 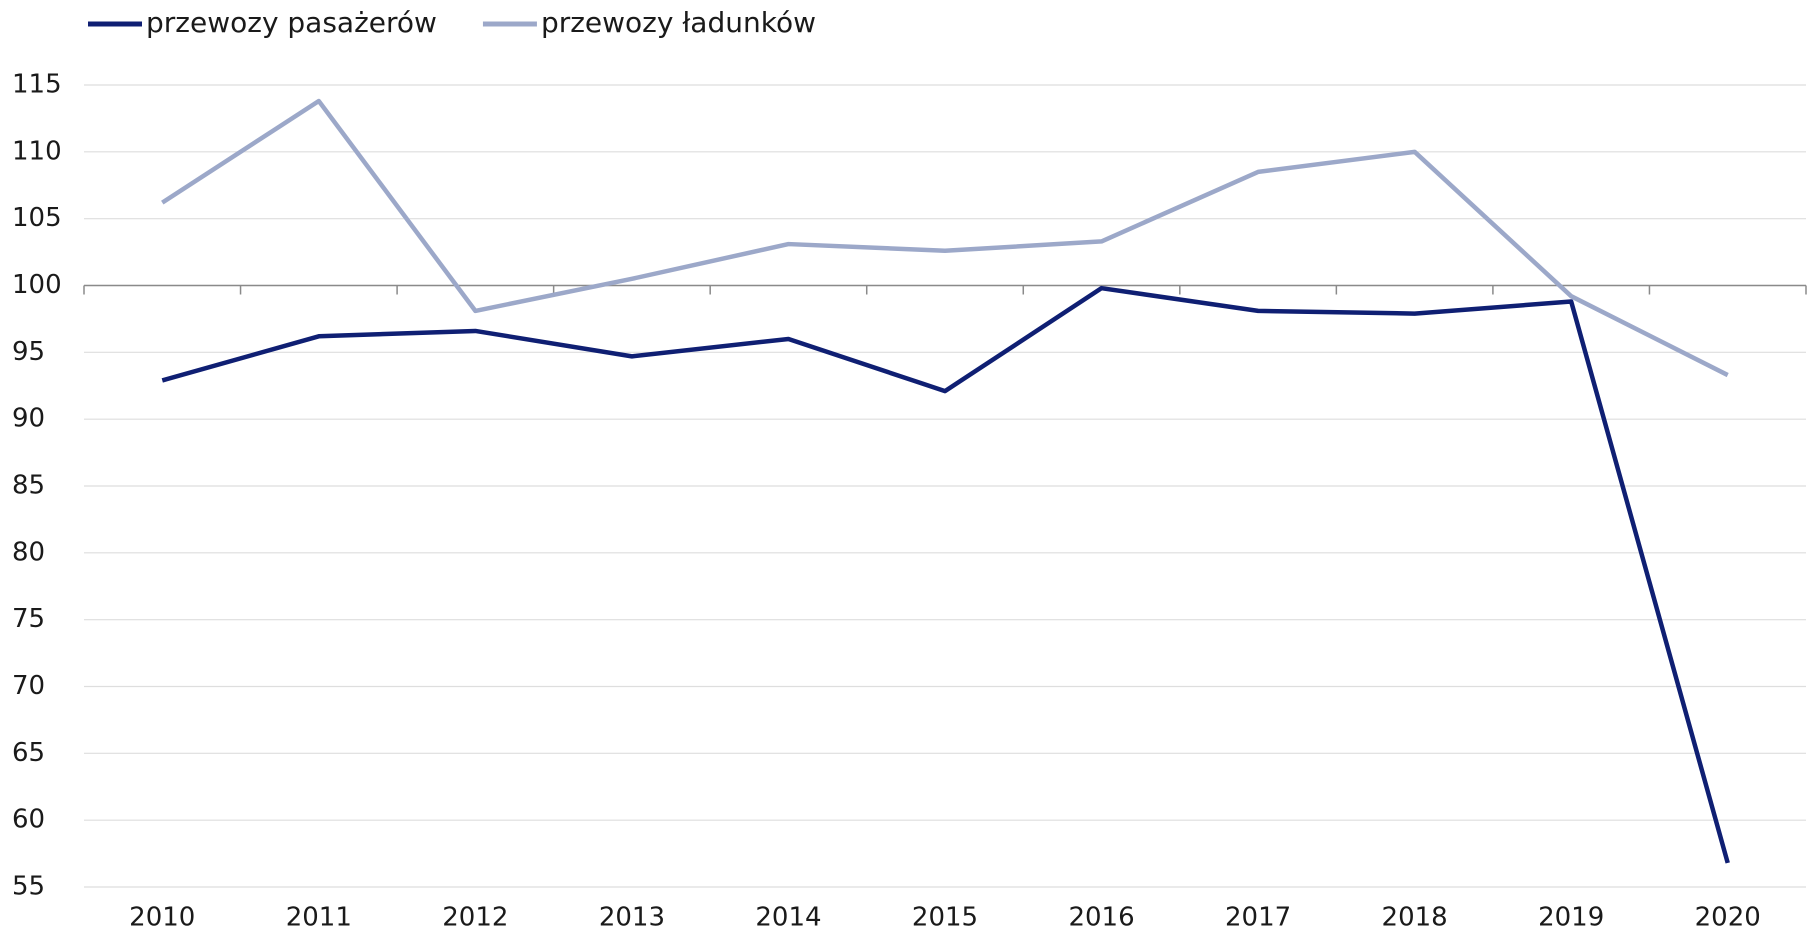 I want to click on x-tick-label: 2011, so click(x=319, y=917).